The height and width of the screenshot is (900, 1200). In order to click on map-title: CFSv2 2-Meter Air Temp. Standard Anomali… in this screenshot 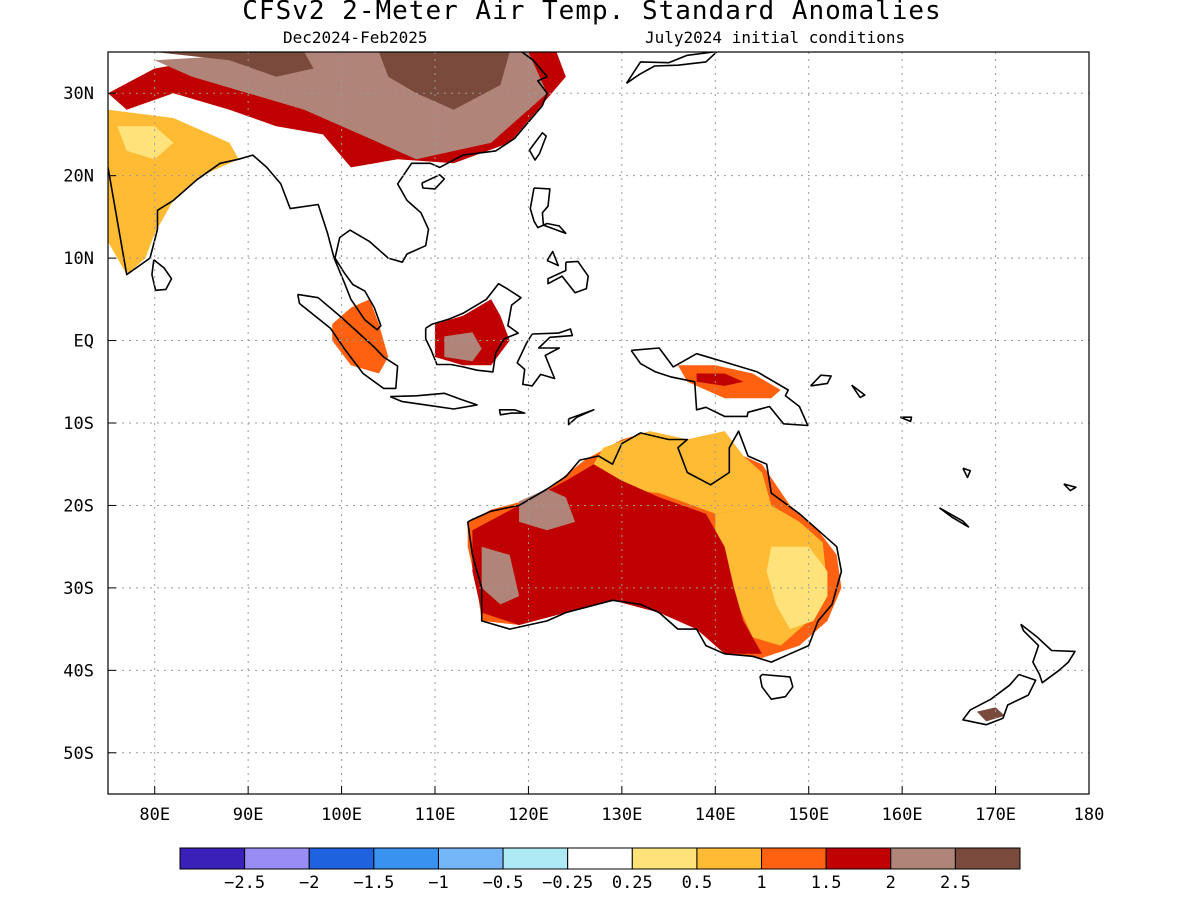, I will do `click(592, 13)`.